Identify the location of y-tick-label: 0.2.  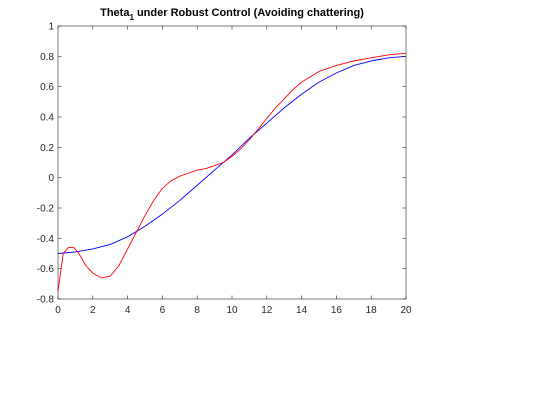
(47, 148).